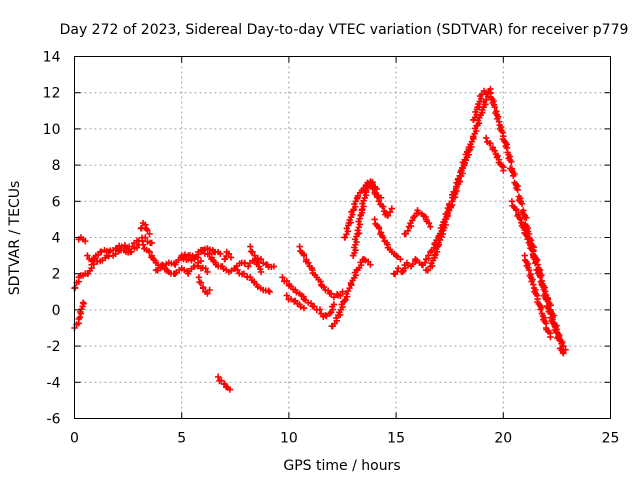 The height and width of the screenshot is (480, 640). I want to click on y-axis-title: SDTVAR / TECUs, so click(15, 238).